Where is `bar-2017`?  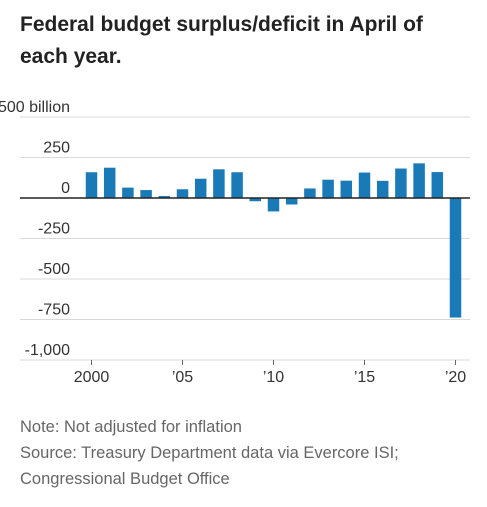 bar-2017 is located at coordinates (401, 183).